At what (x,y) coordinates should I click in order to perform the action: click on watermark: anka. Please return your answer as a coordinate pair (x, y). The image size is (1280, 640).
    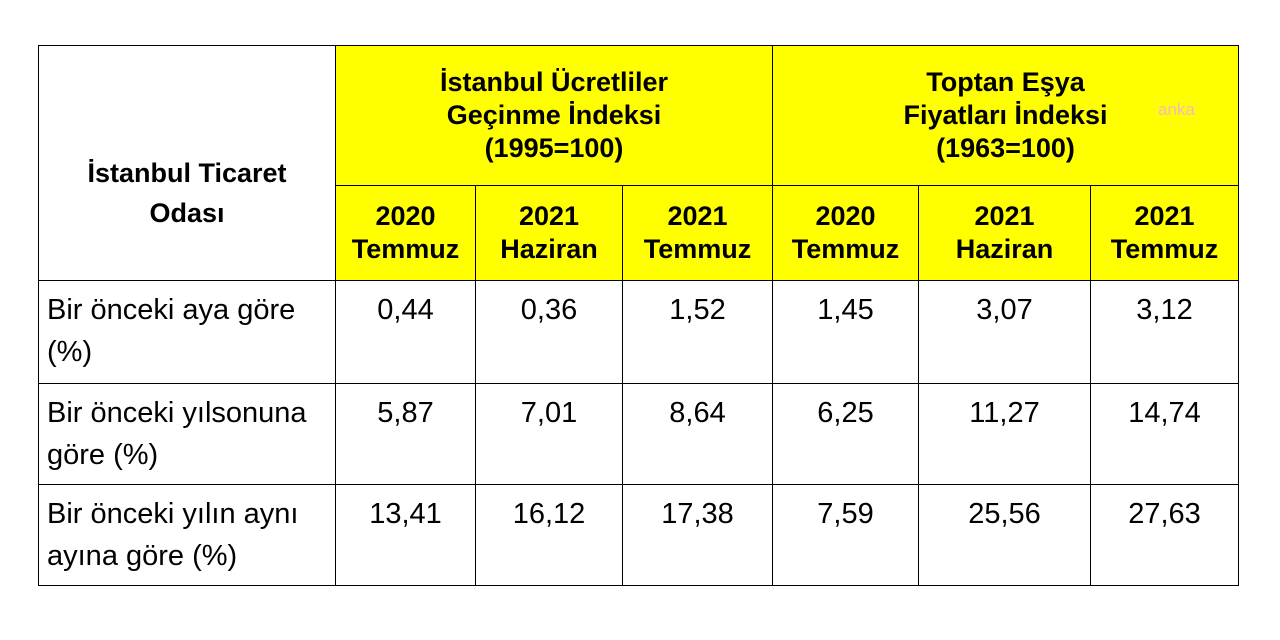
    Looking at the image, I should click on (1176, 109).